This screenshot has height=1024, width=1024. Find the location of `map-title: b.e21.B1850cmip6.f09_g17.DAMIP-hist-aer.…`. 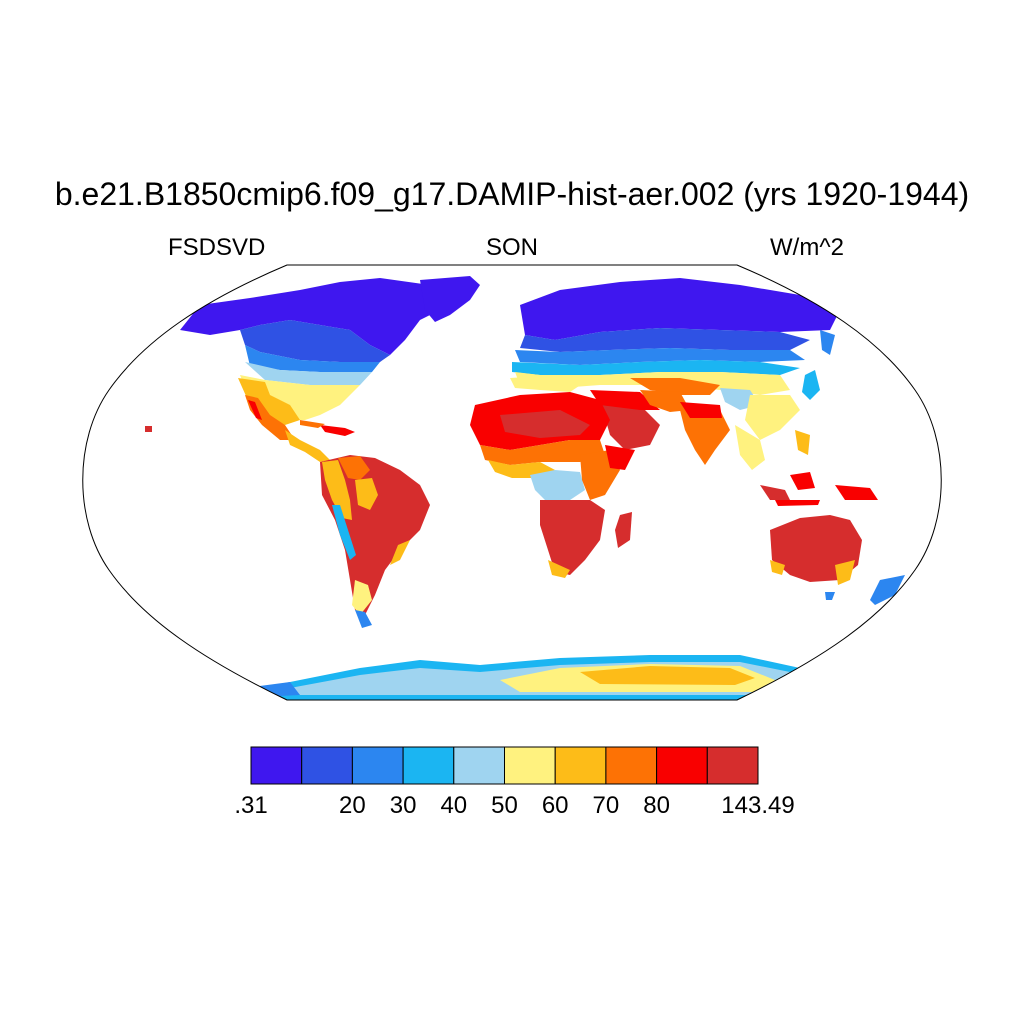

map-title: b.e21.B1850cmip6.f09_g17.DAMIP-hist-aer.… is located at coordinates (512, 194).